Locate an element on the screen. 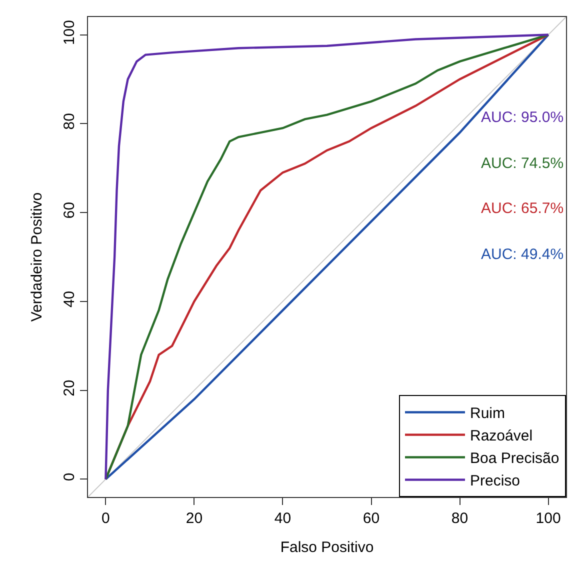 This screenshot has width=568, height=574. x-tick-label: 100 is located at coordinates (548, 518).